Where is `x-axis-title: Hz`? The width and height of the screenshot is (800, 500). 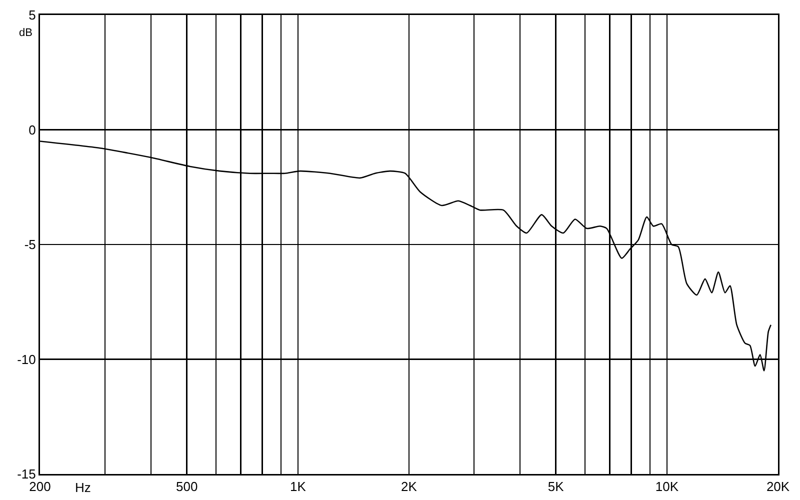
x-axis-title: Hz is located at coordinates (83, 487).